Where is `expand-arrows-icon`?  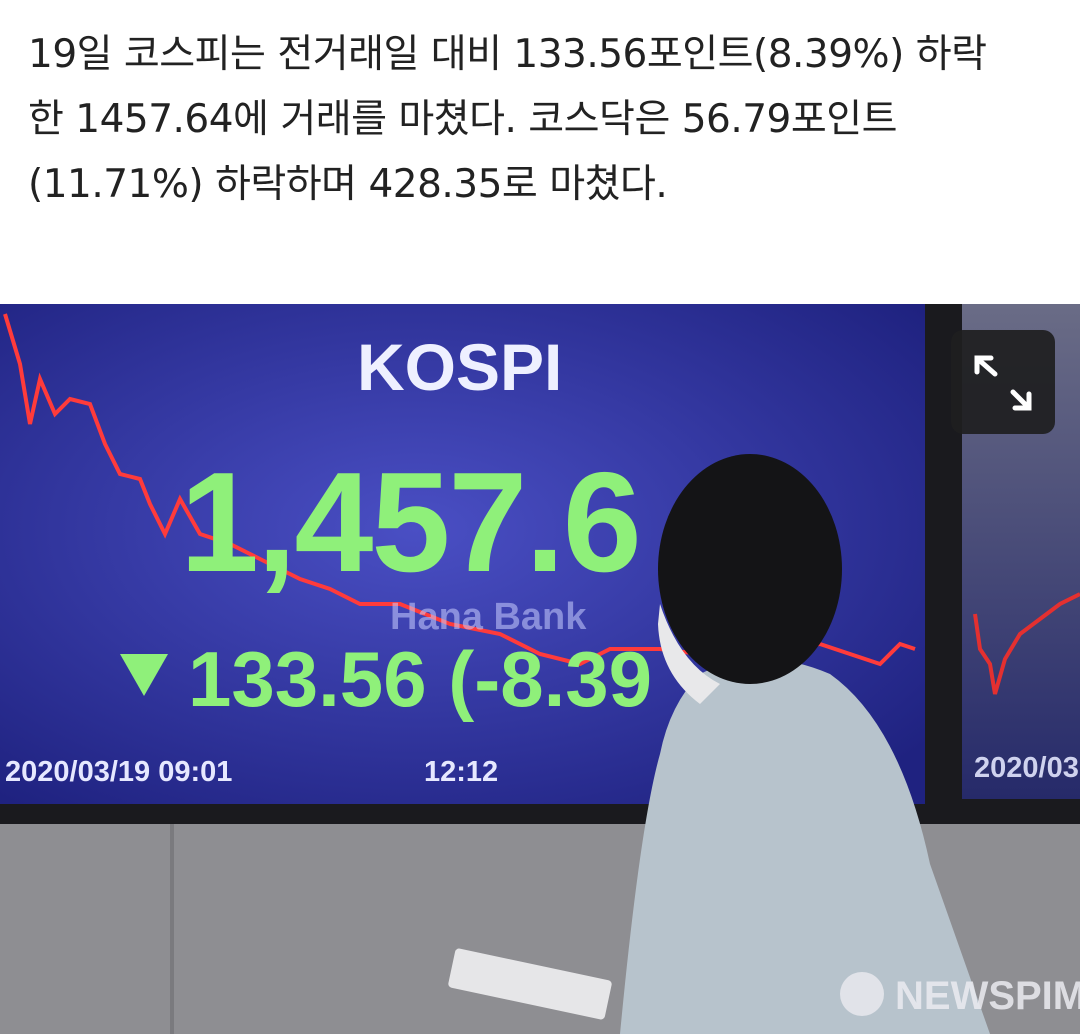 expand-arrows-icon is located at coordinates (1003, 383).